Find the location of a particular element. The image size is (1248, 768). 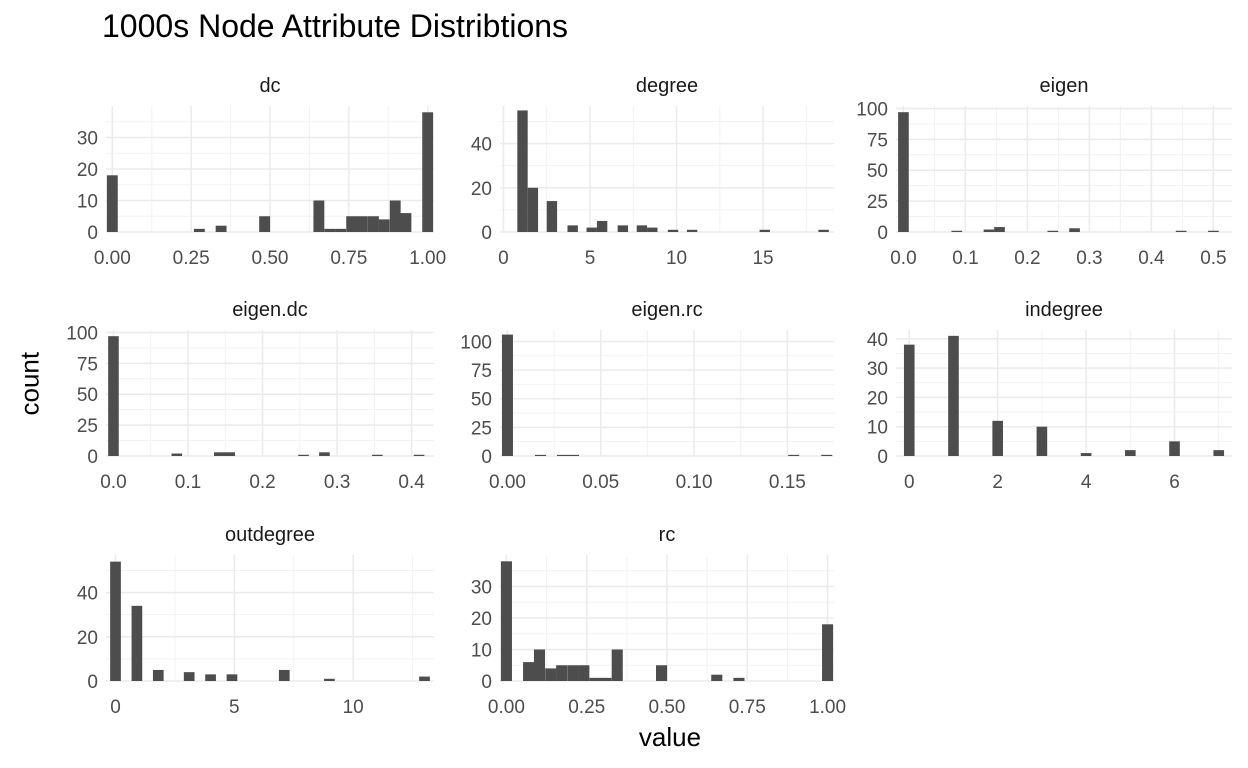

panel-eigen: 0 25 50 75 100 0.0 0.1 0.2 0.3 0.4 0.5 eigen is located at coordinates (1044, 172).